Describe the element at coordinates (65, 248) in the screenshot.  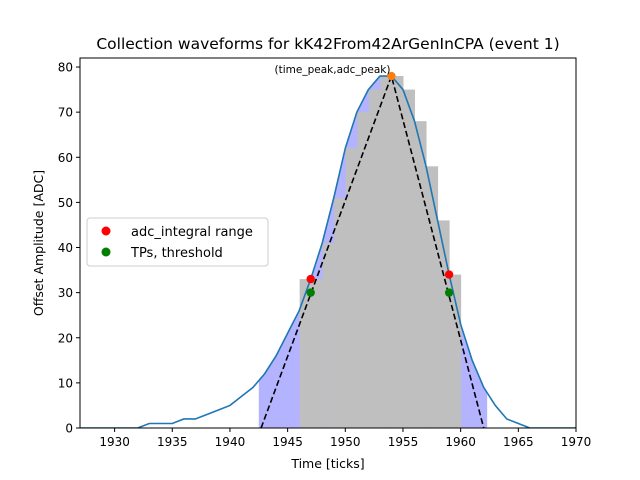
I see `y-tick-label: 40` at that location.